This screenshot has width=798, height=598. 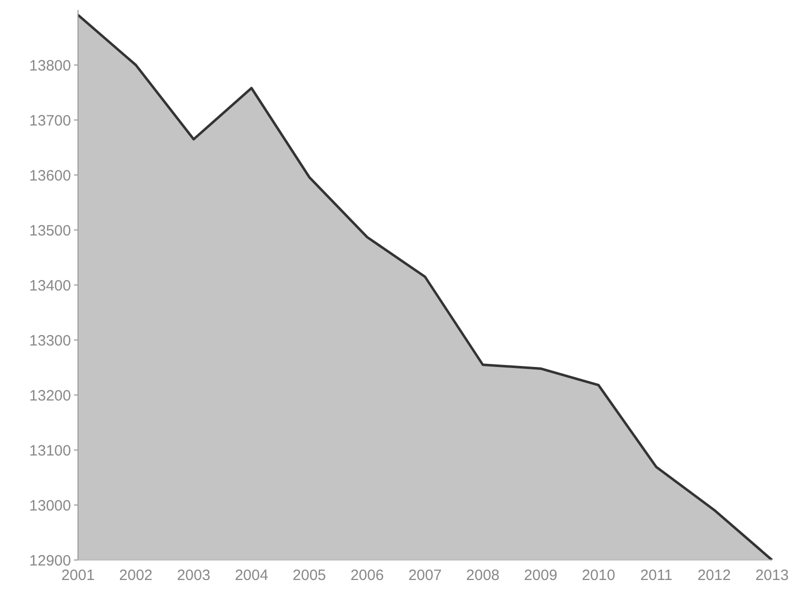 I want to click on x-tick-label: 2005, so click(x=309, y=575).